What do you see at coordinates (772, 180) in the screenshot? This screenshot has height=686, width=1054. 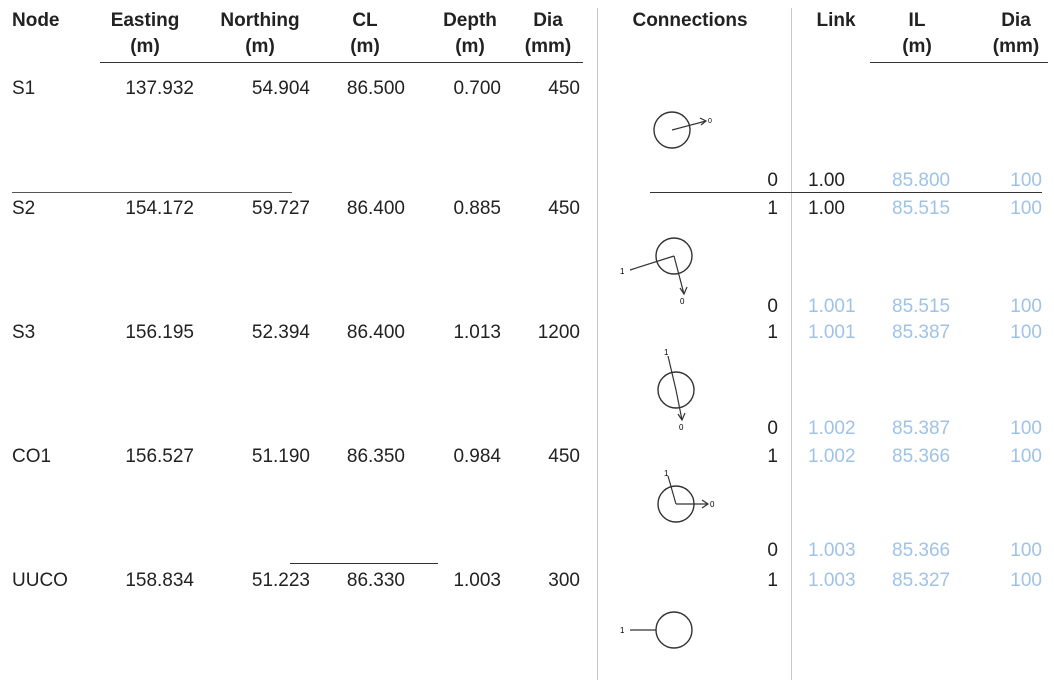 I see `row-s1-port-0: 0` at bounding box center [772, 180].